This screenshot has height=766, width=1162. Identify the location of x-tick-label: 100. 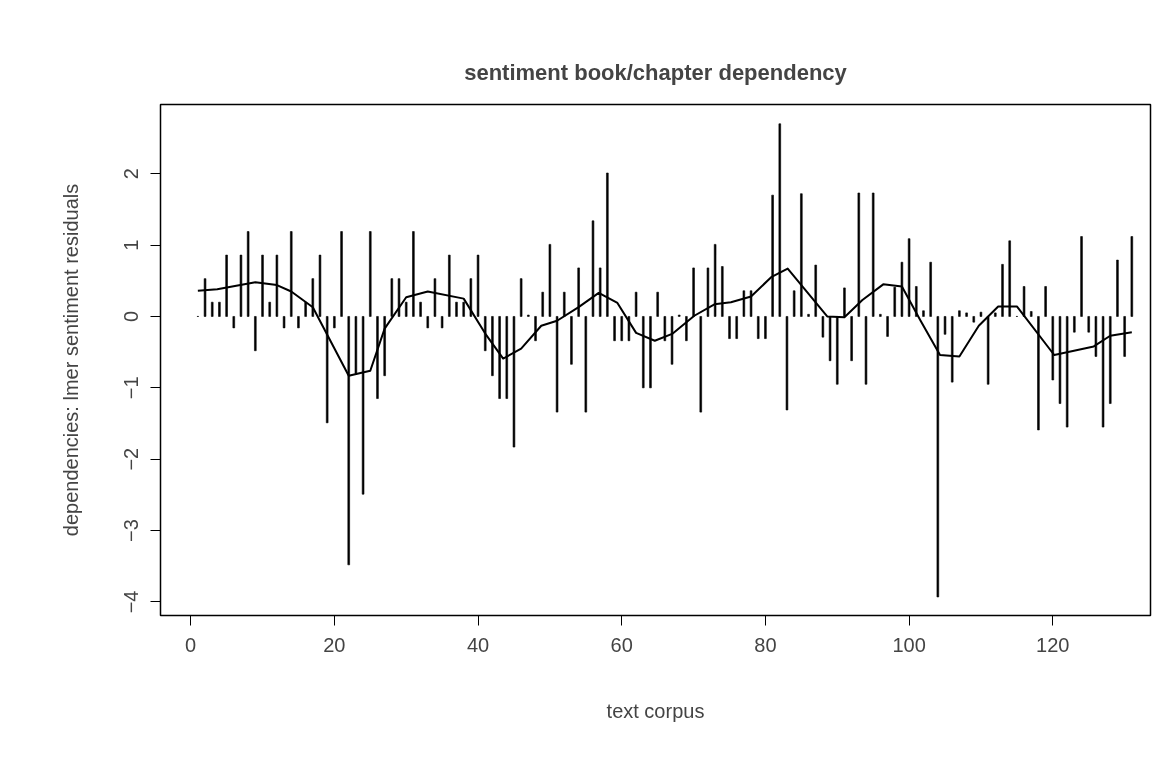
(909, 644).